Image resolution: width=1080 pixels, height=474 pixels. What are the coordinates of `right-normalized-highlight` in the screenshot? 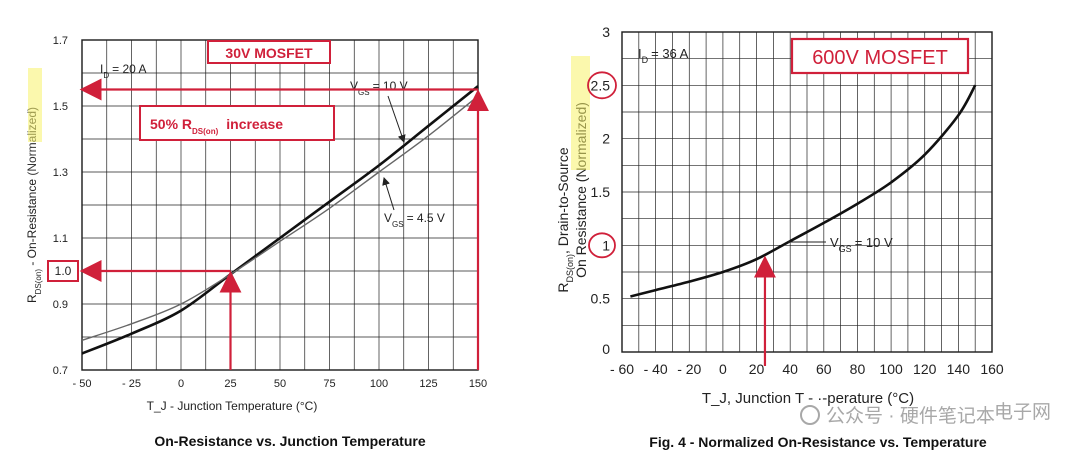 It's located at (580, 113).